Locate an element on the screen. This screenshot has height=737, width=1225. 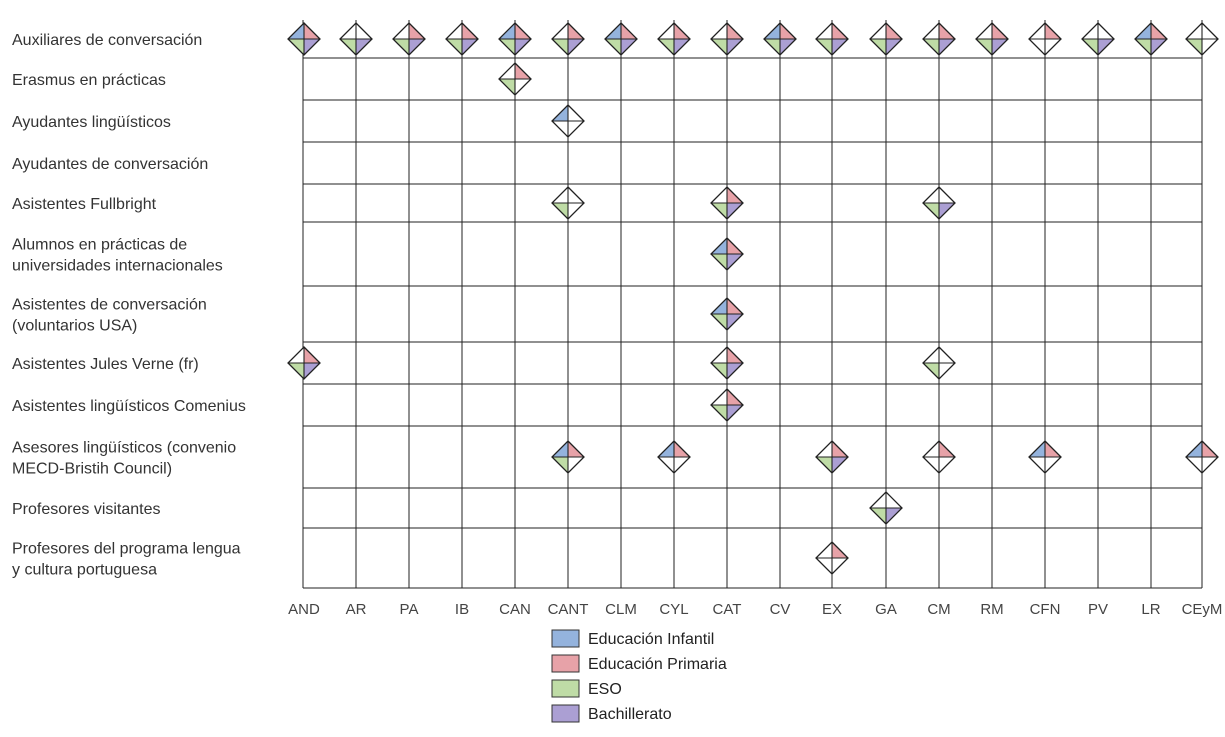
column-label-cv: CV is located at coordinates (780, 609).